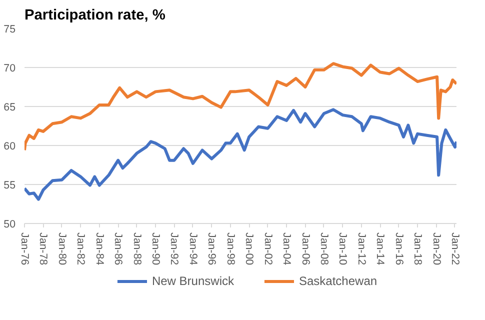  What do you see at coordinates (398, 249) in the screenshot?
I see `x-tick-label: Jan-16` at bounding box center [398, 249].